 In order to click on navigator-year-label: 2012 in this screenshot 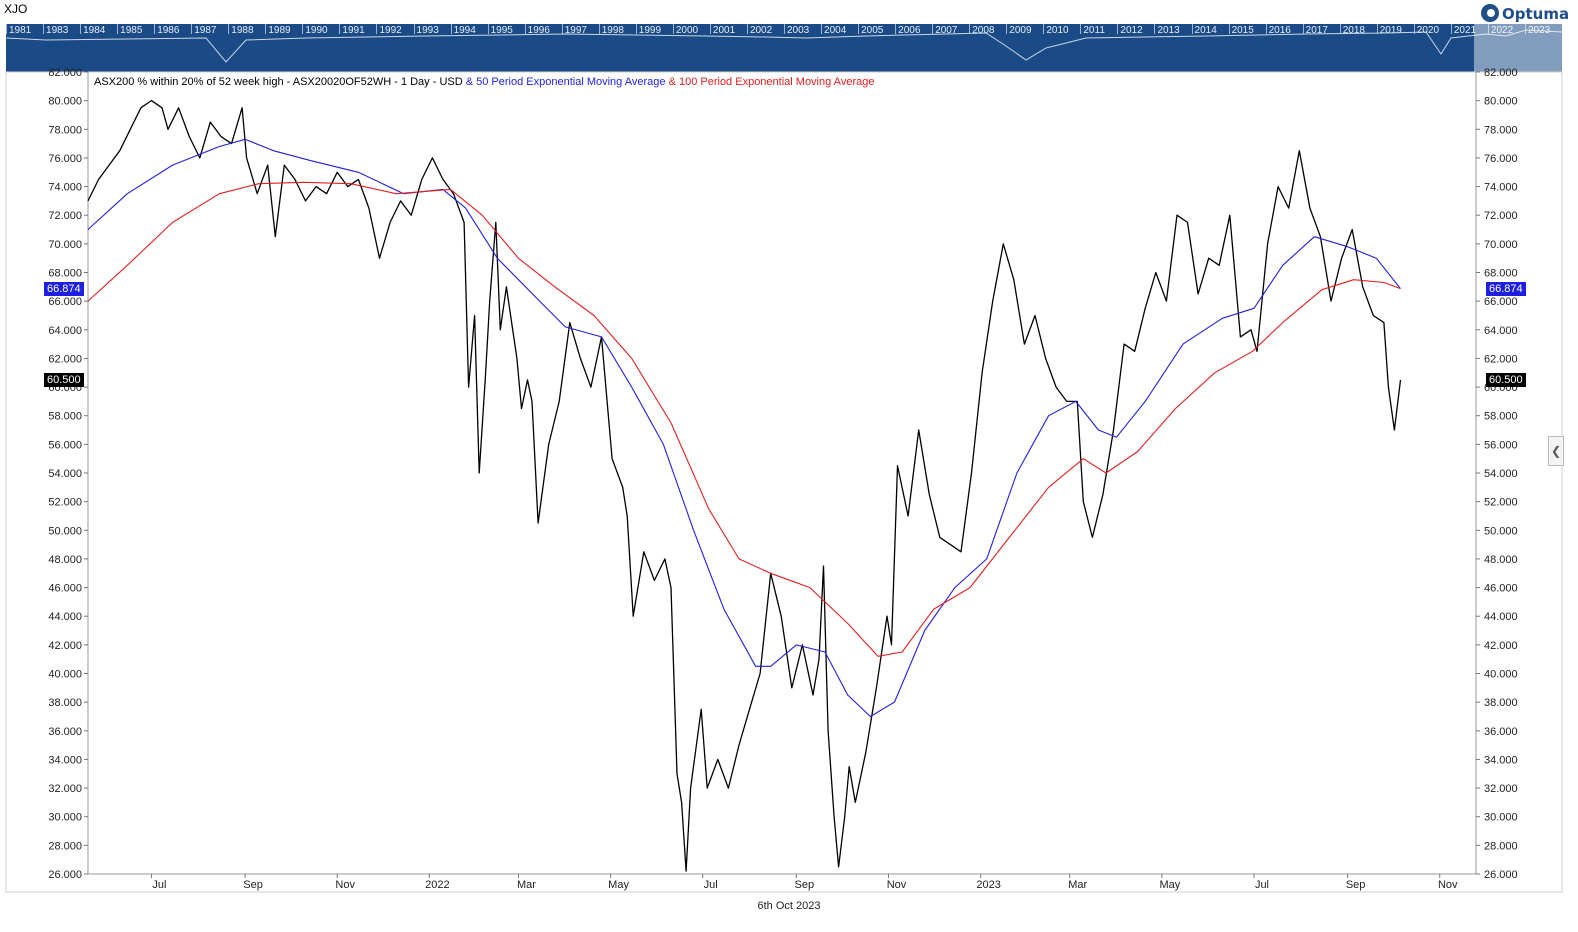, I will do `click(1131, 30)`.